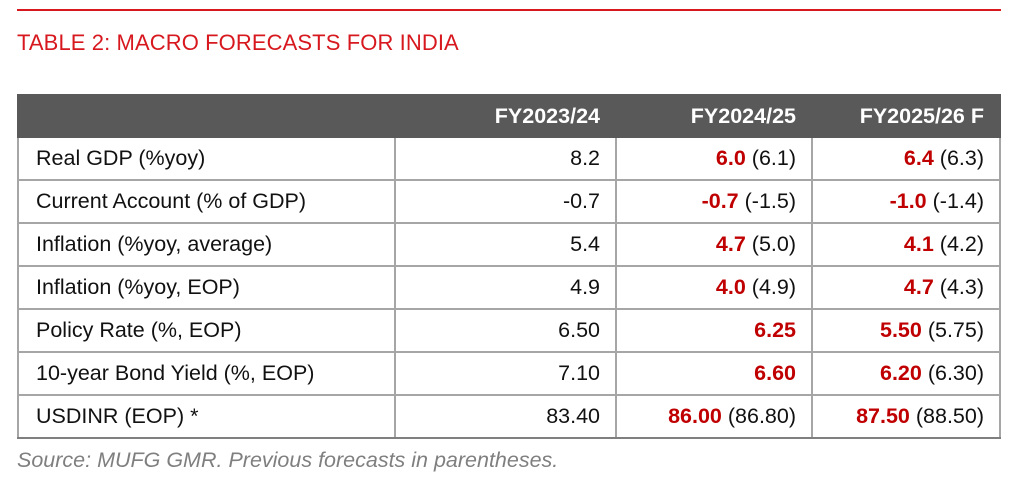 The image size is (1022, 490). I want to click on new-forecast: 5.50, so click(900, 330).